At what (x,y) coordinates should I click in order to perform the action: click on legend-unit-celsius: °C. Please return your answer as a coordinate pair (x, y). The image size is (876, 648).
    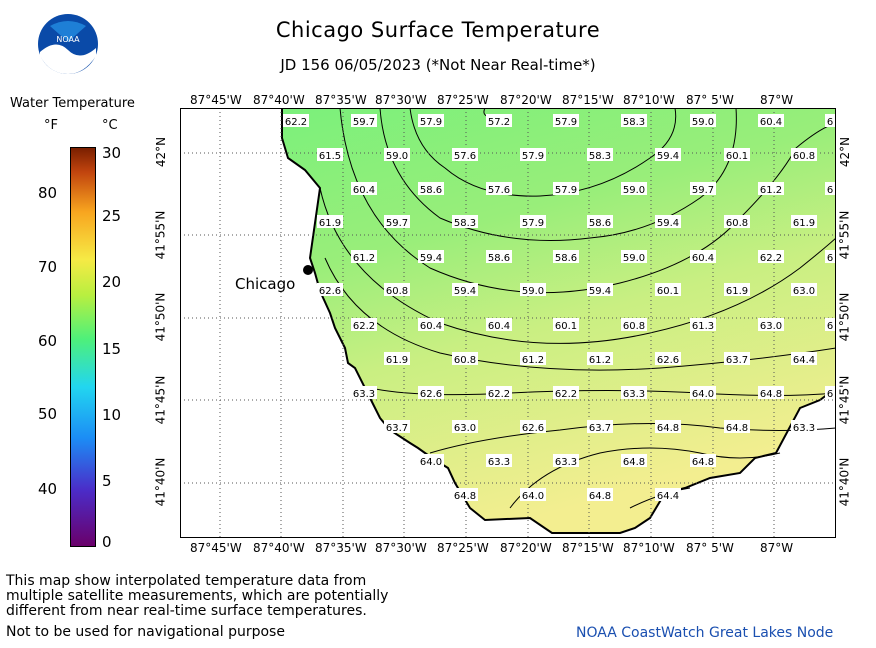
    Looking at the image, I should click on (110, 125).